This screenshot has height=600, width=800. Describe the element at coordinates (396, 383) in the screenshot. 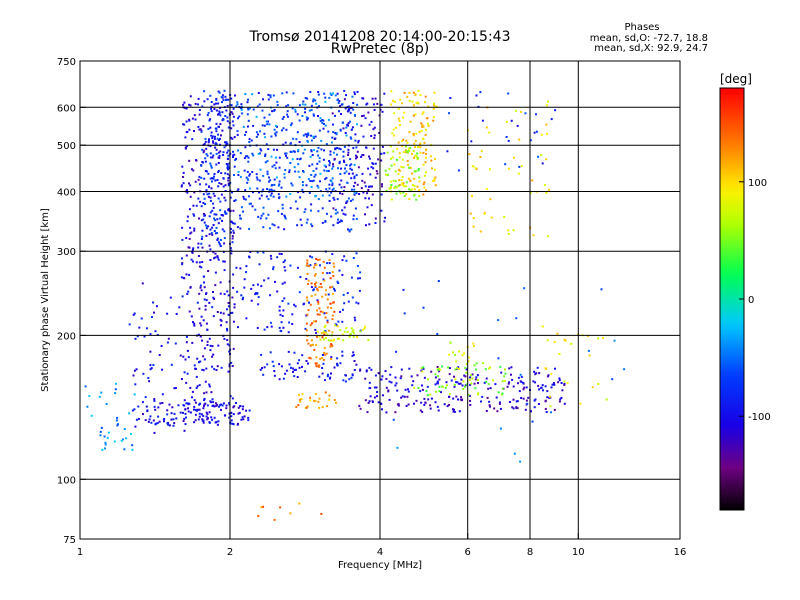

I see `data-point-2094` at that location.